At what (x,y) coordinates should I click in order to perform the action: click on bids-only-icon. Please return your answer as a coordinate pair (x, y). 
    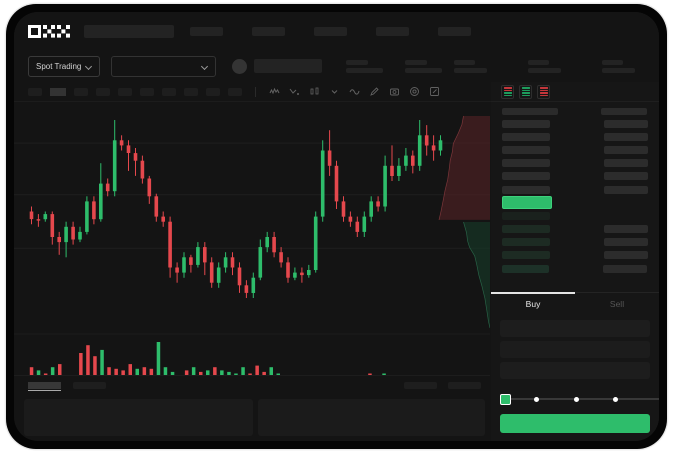
    Looking at the image, I should click on (525, 91).